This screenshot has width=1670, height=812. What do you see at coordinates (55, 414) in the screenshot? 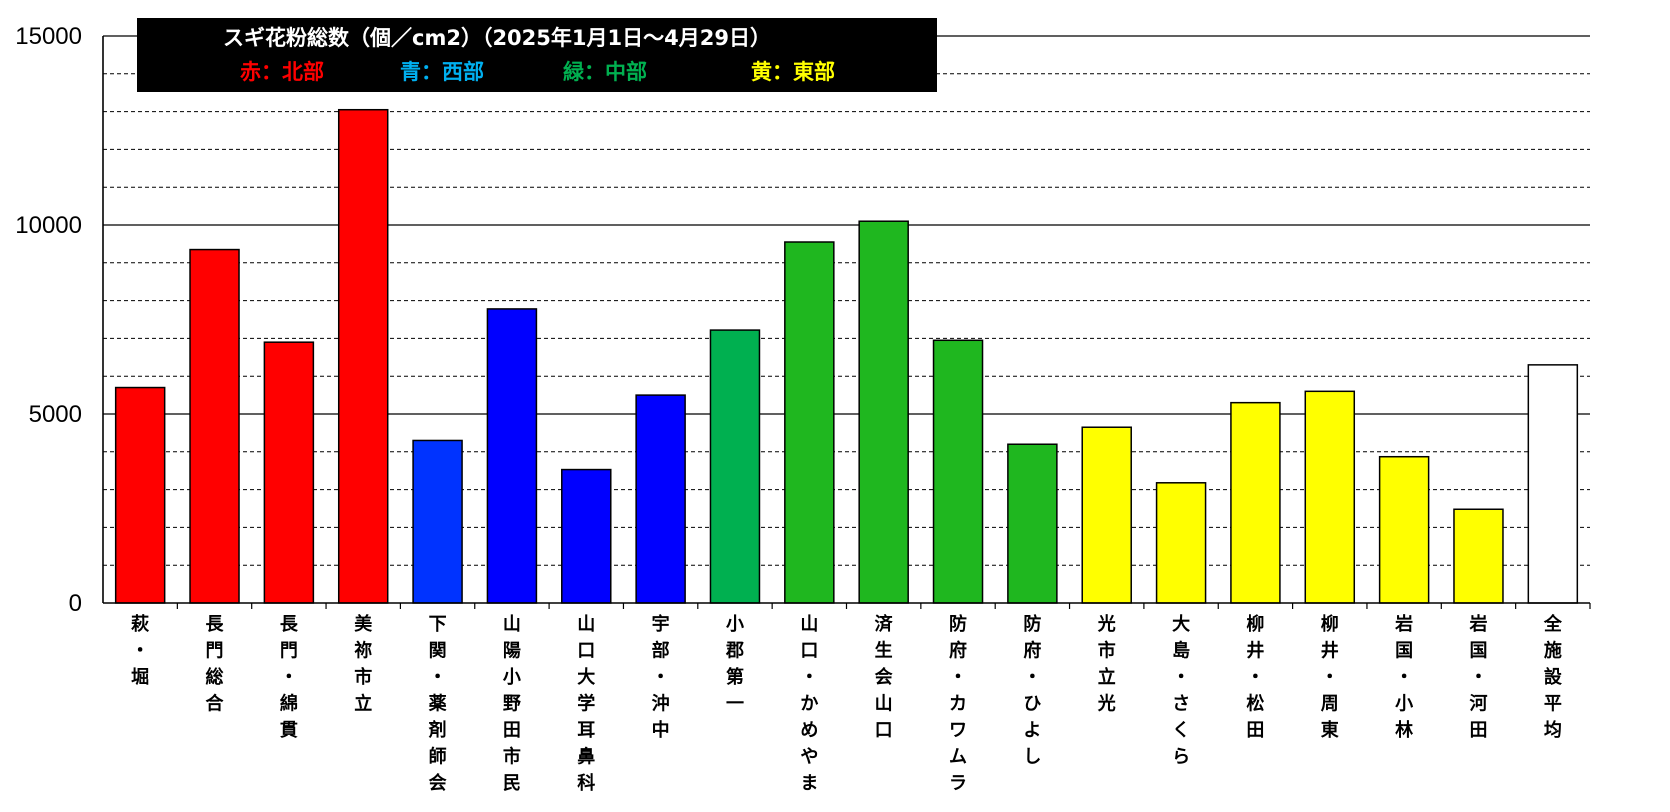
I see `y-tick-label: 5000` at bounding box center [55, 414].